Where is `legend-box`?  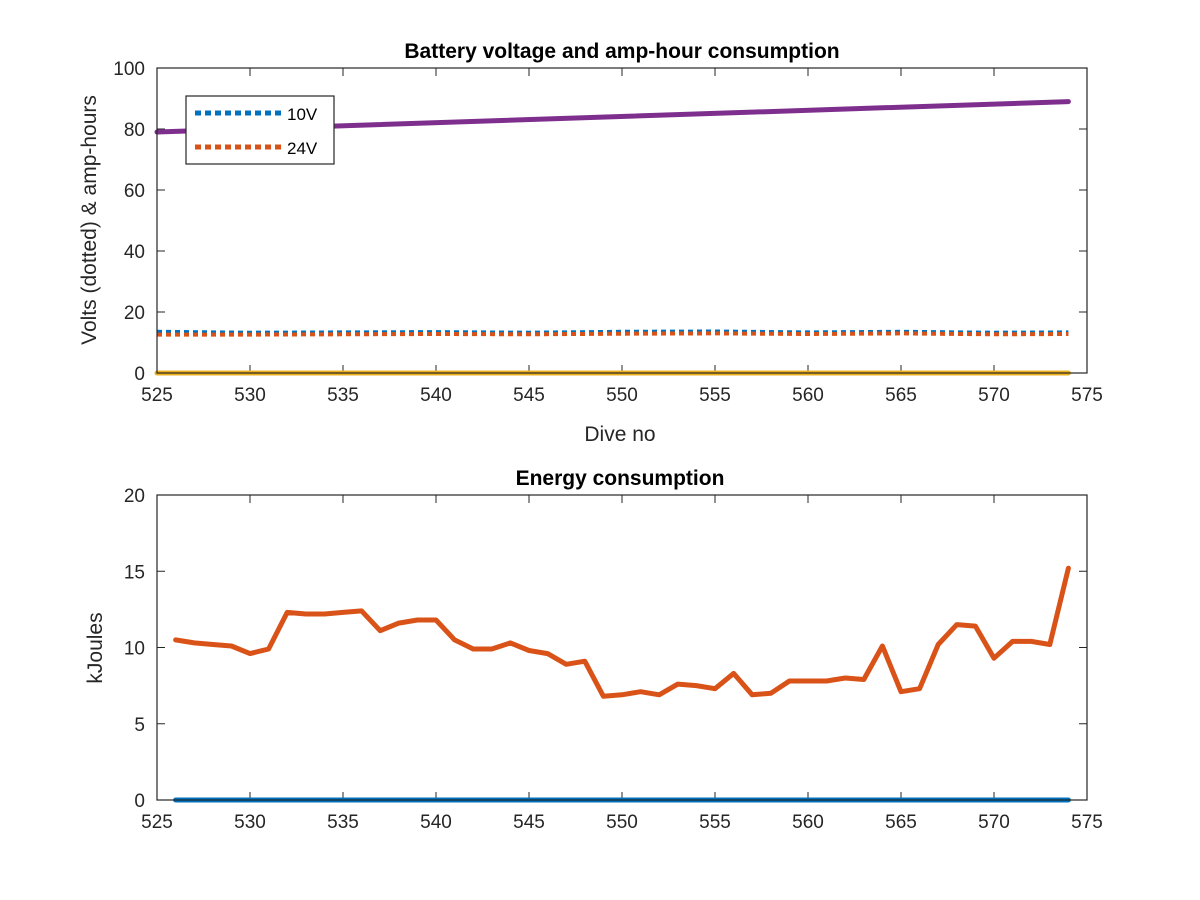 legend-box is located at coordinates (260, 130).